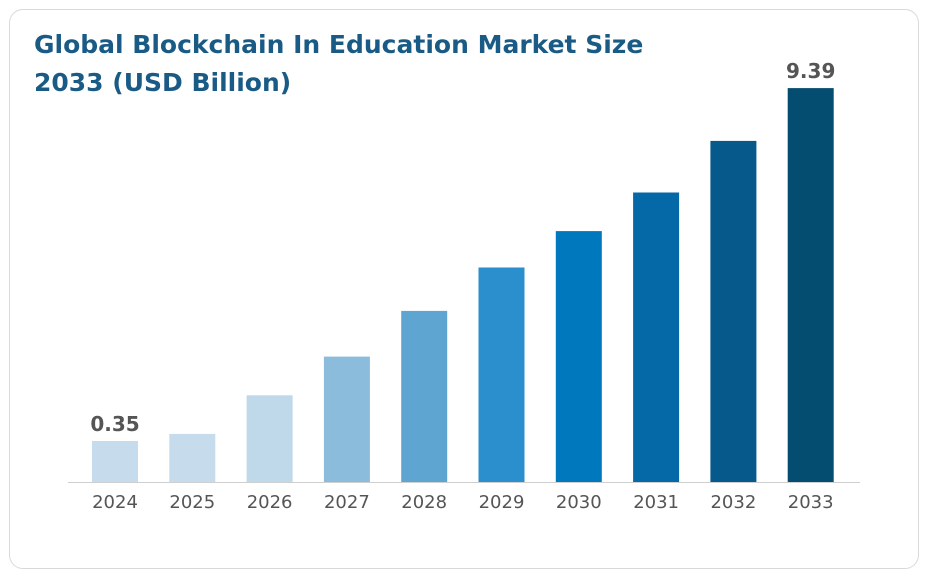  What do you see at coordinates (269, 438) in the screenshot?
I see `bar-2026` at bounding box center [269, 438].